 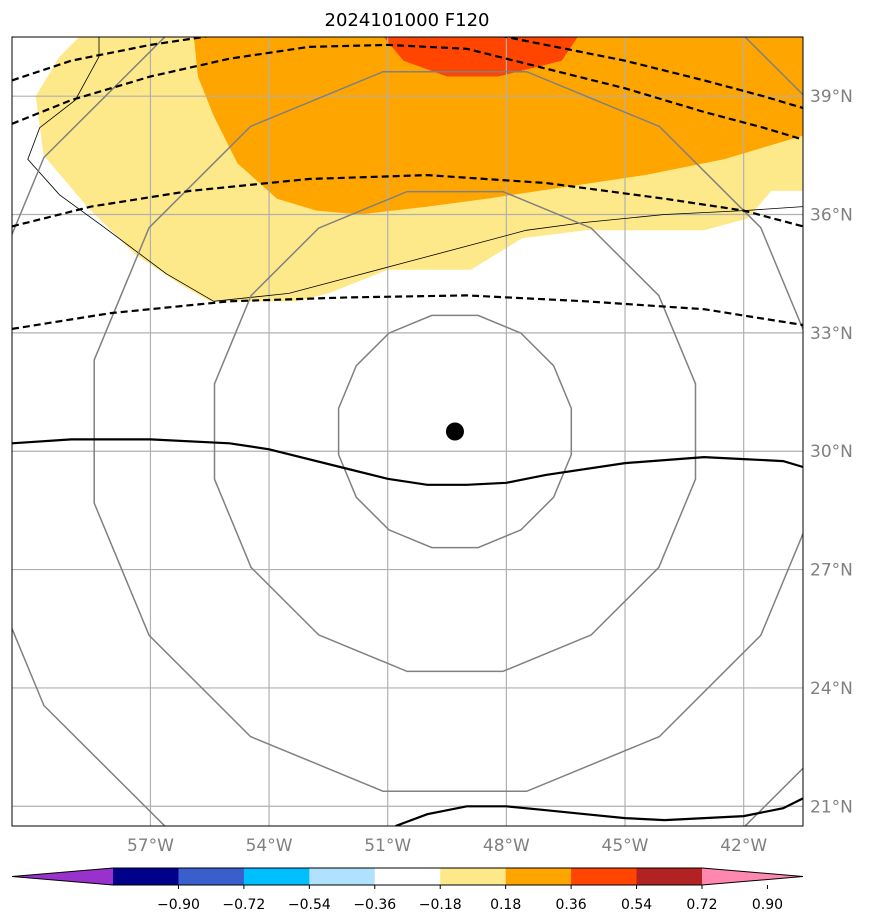 I want to click on storm-center-marker, so click(x=454, y=431).